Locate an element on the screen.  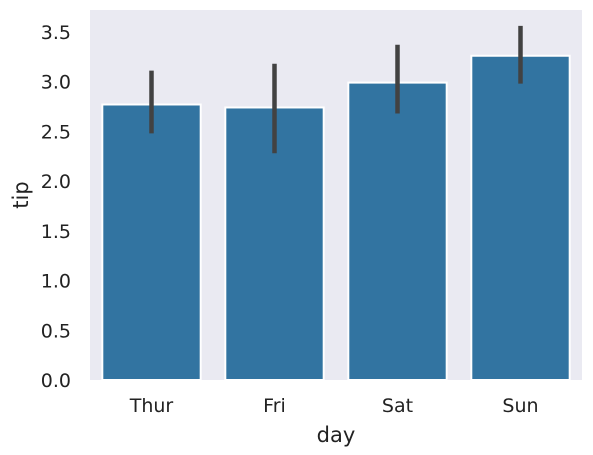
y-tick-label: 0.0 is located at coordinates (56, 381).